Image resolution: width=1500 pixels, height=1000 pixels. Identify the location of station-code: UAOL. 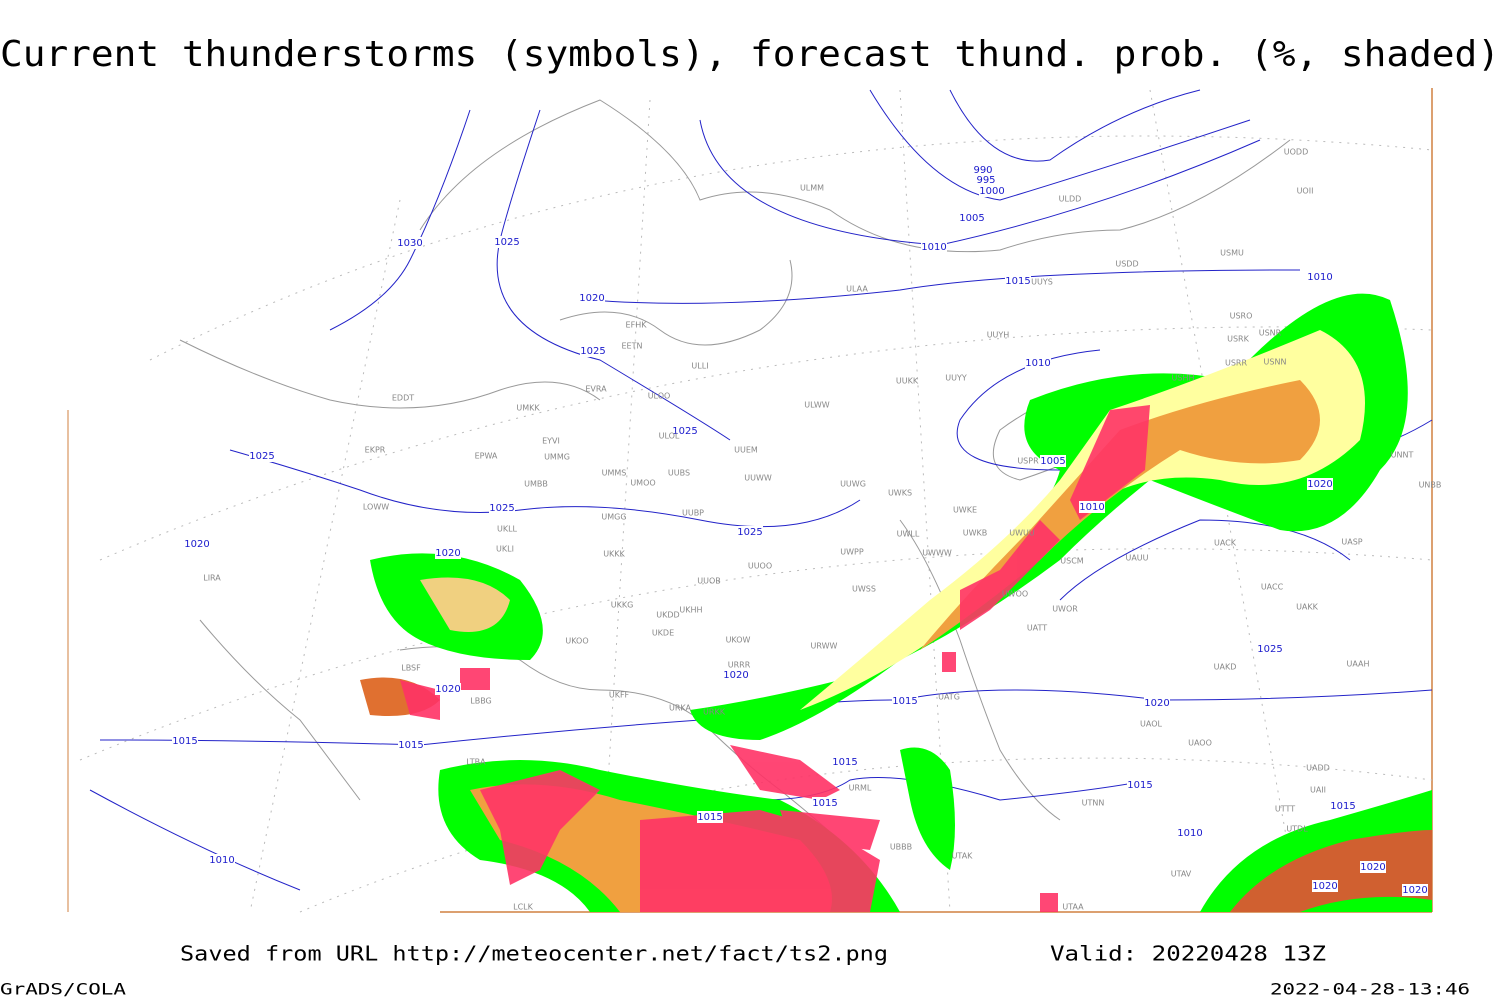
(1151, 724).